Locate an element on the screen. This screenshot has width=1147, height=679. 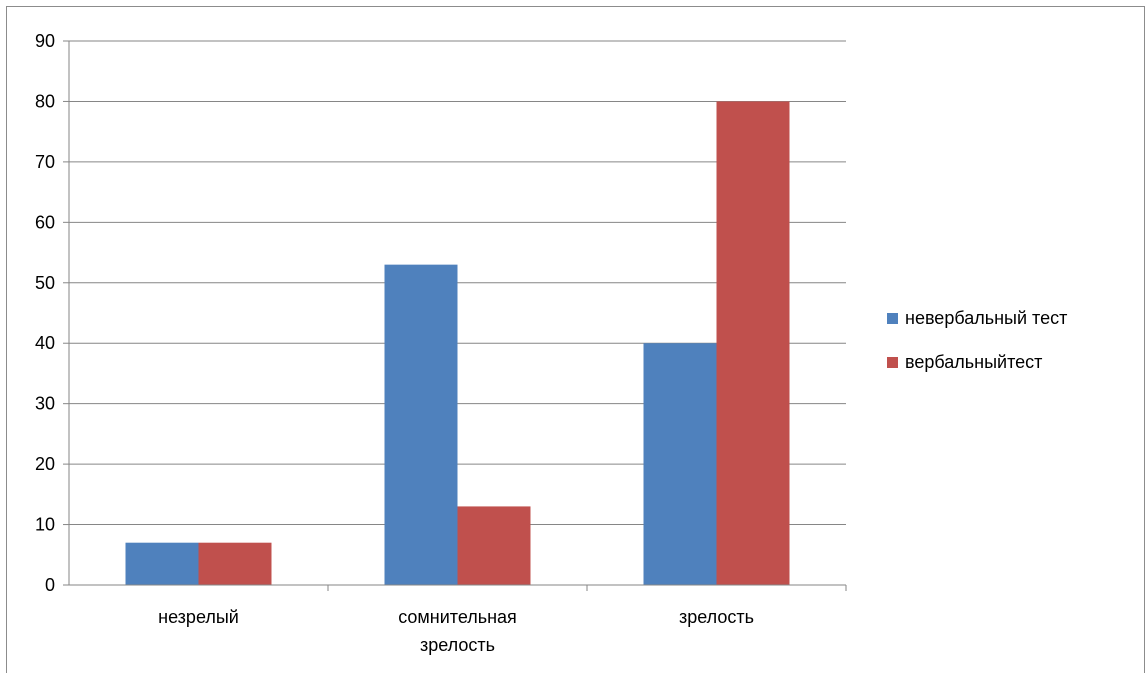
y-tick-label: 50 is located at coordinates (45, 283).